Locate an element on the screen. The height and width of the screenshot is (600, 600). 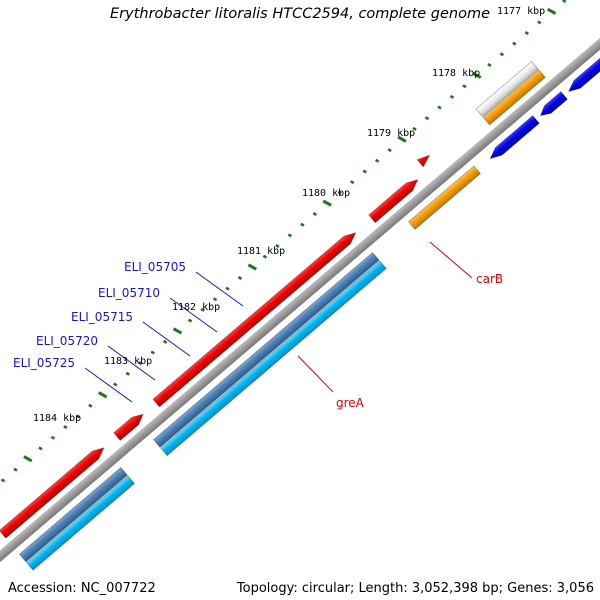
ruler-tick-label-3: 1180 kbp is located at coordinates (326, 193).